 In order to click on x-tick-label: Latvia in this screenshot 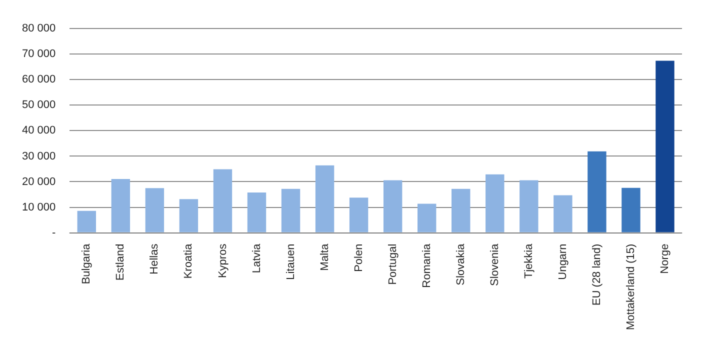, I will do `click(256, 258)`.